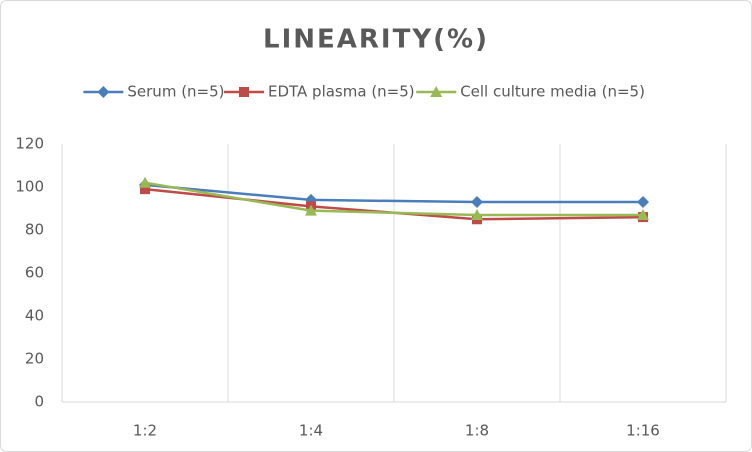  What do you see at coordinates (29, 187) in the screenshot?
I see `y-tick-label: 100` at bounding box center [29, 187].